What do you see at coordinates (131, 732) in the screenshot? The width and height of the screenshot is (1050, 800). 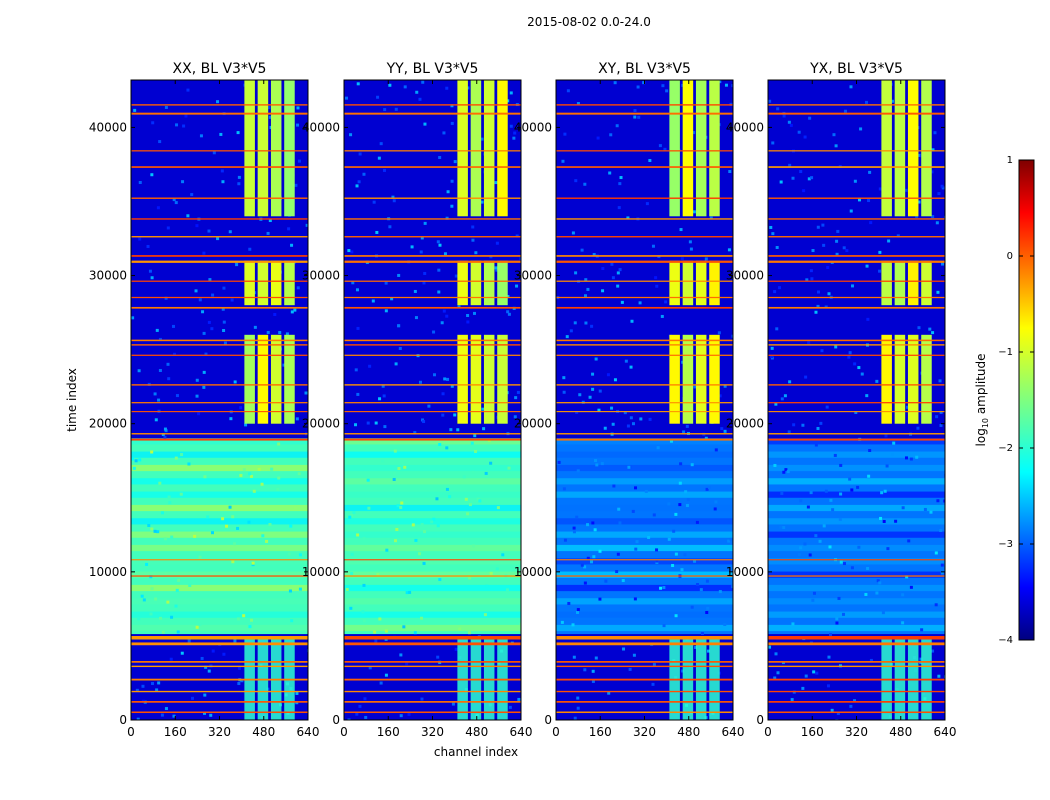 I see `x-tick-label: 0` at bounding box center [131, 732].